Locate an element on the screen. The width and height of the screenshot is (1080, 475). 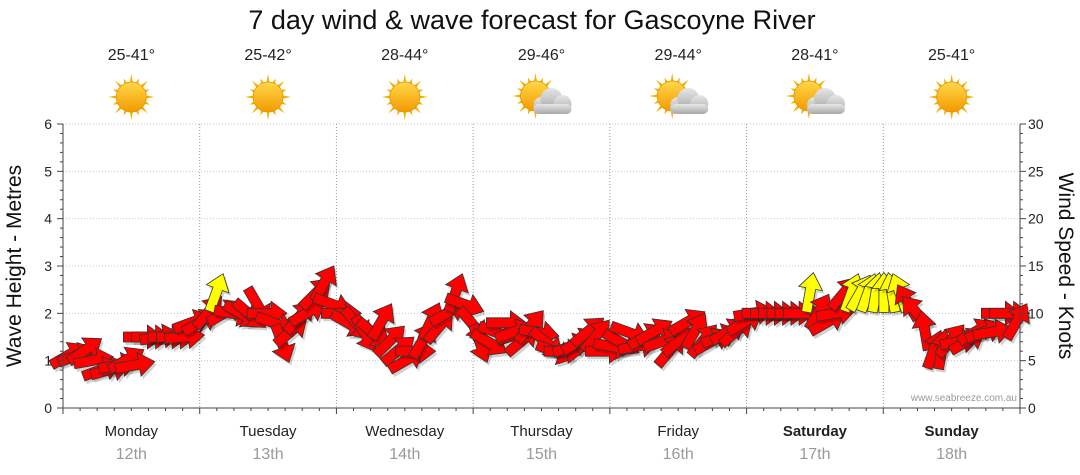
right-axis-label: Wind Speed - Knots is located at coordinates (1065, 266).